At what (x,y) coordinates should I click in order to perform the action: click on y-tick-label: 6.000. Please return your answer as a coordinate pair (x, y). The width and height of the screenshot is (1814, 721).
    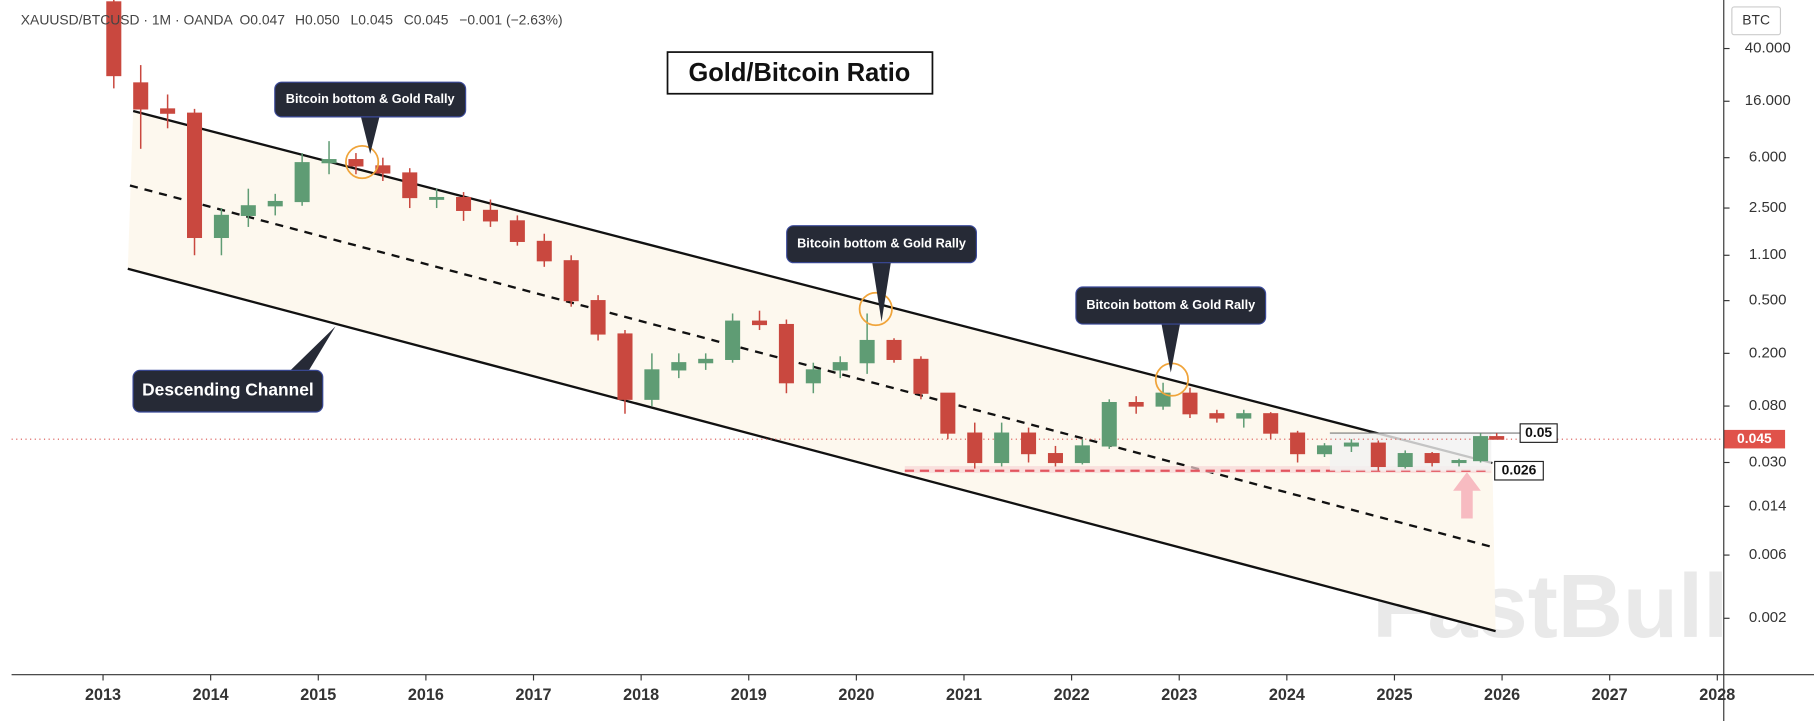
    Looking at the image, I should click on (1768, 157).